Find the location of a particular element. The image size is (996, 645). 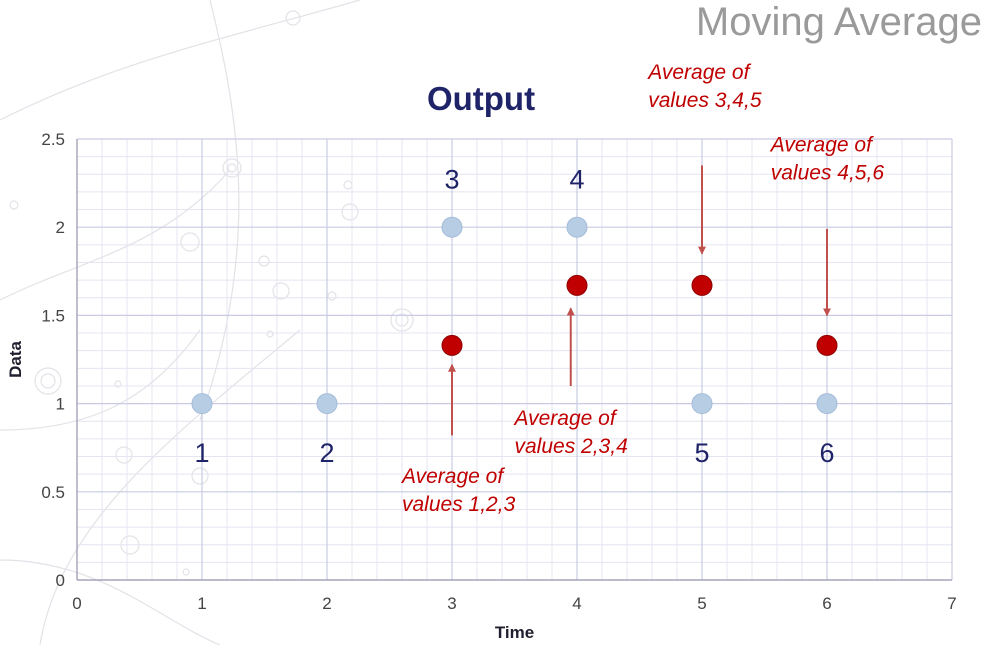

point-number-label: 6 is located at coordinates (826, 453).